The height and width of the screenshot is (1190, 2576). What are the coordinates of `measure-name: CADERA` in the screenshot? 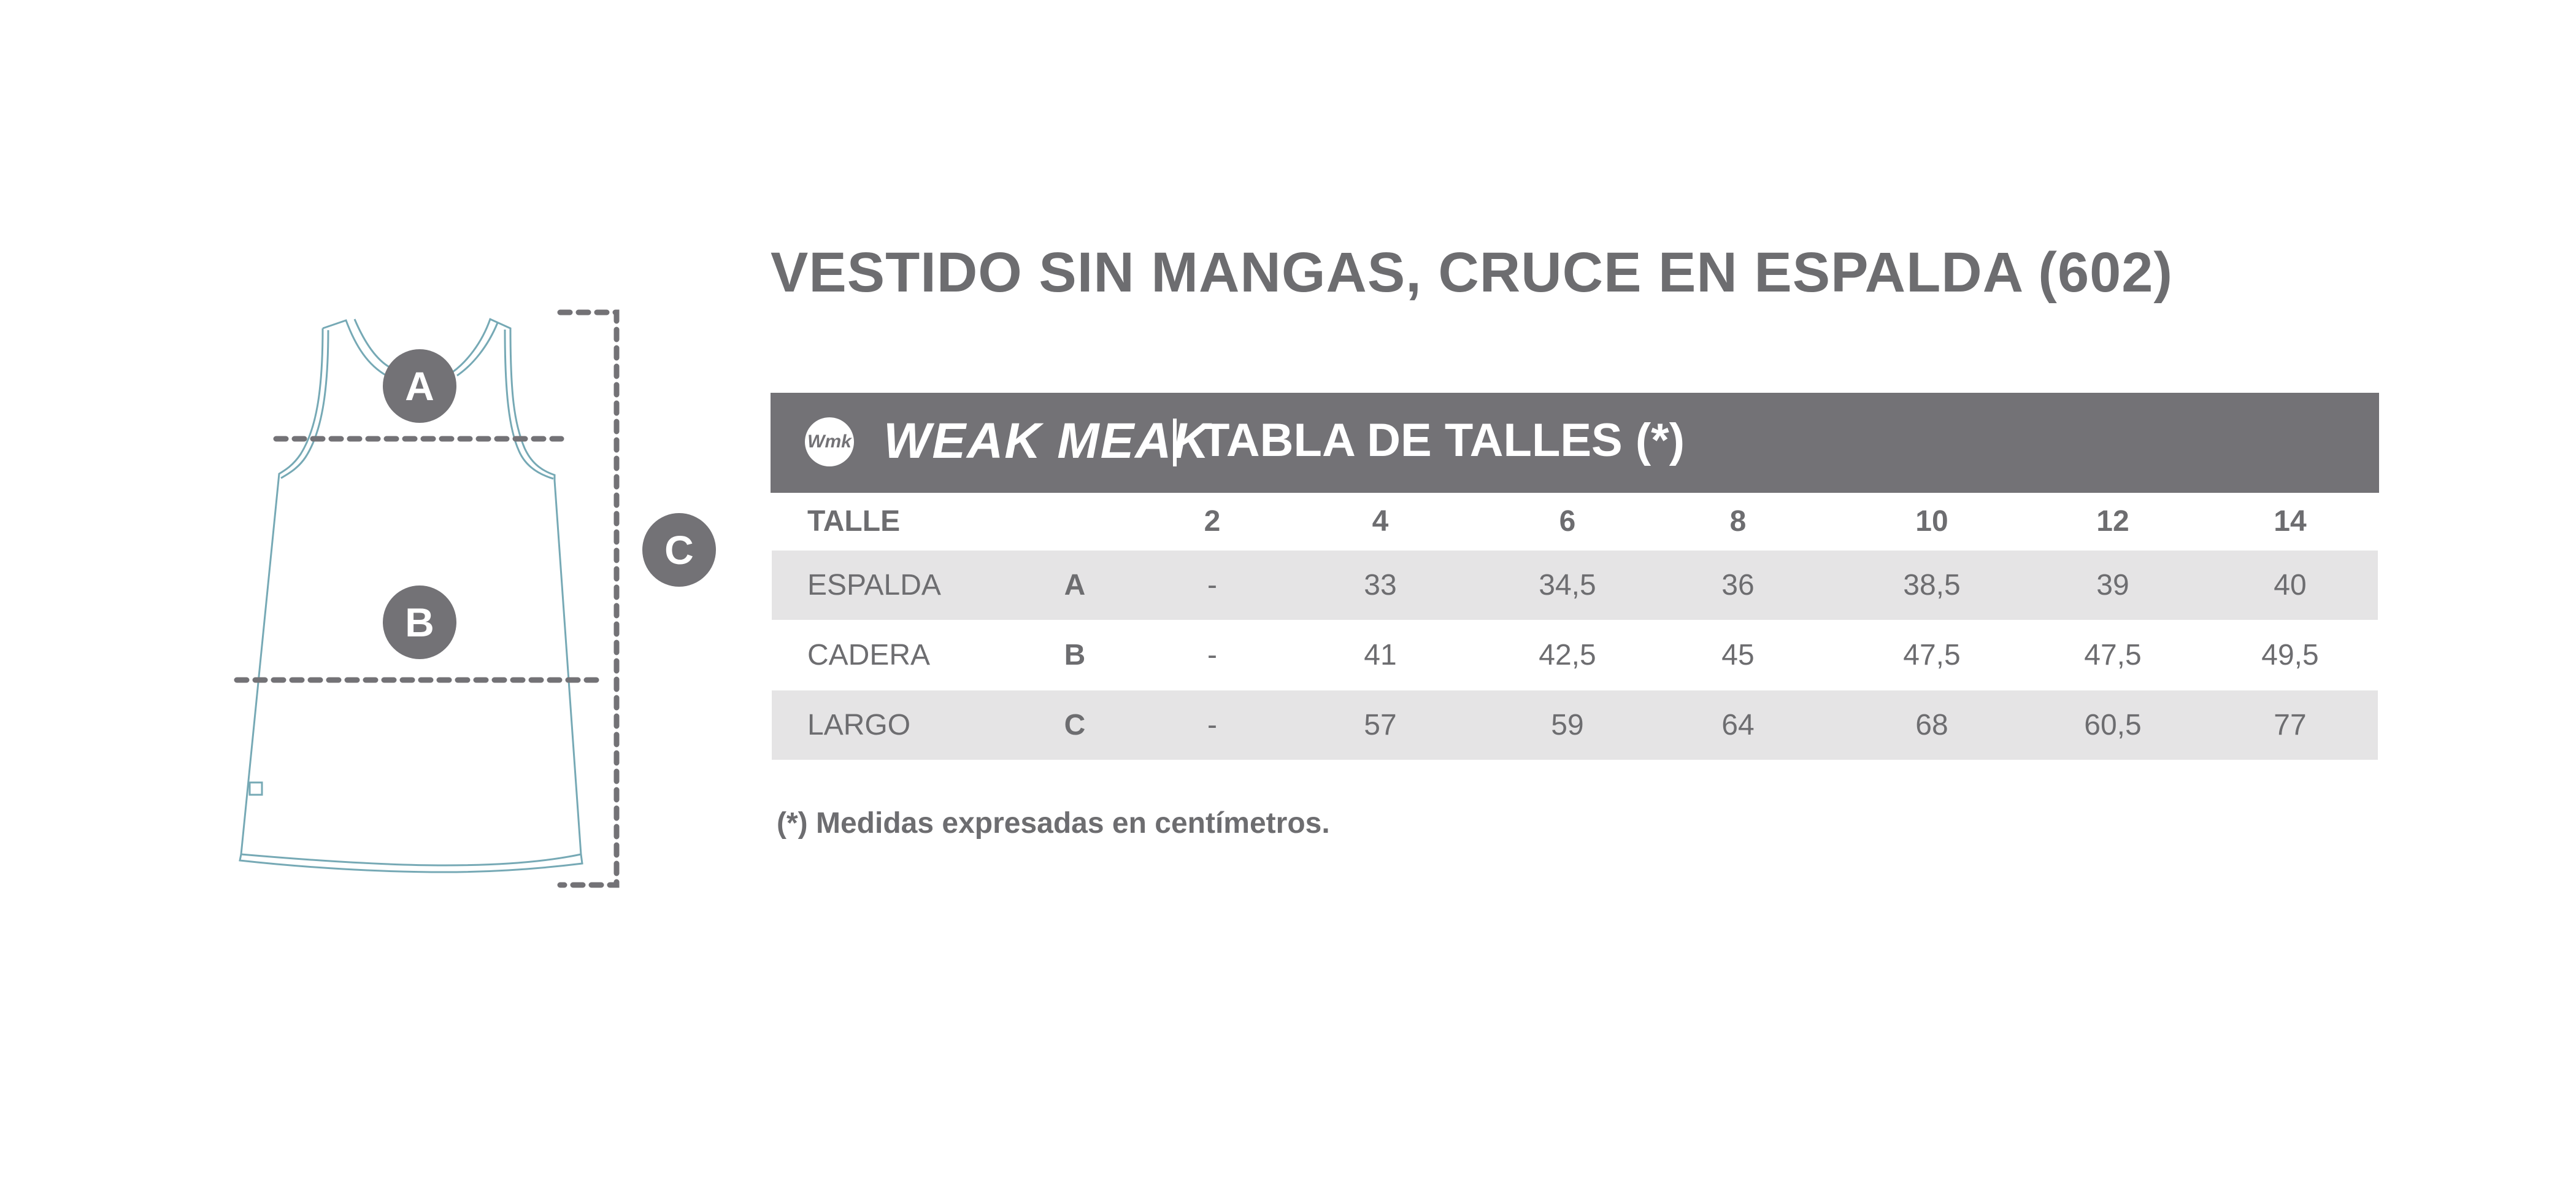 It's located at (869, 655).